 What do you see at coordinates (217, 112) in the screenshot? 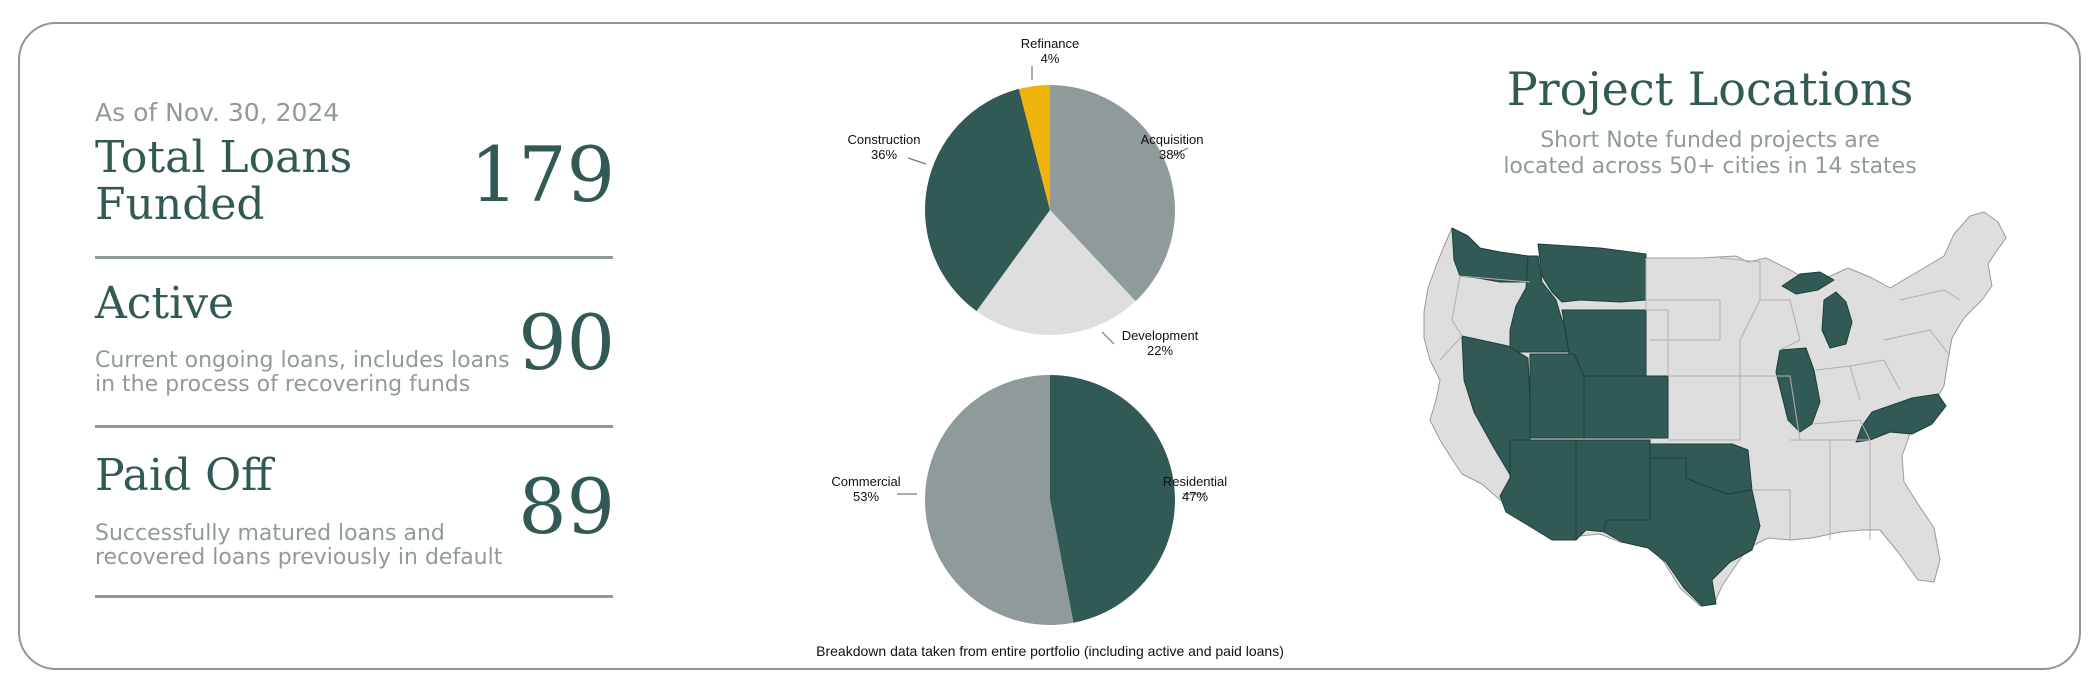
I see `as-of-date: As of Nov. 30, 2024` at bounding box center [217, 112].